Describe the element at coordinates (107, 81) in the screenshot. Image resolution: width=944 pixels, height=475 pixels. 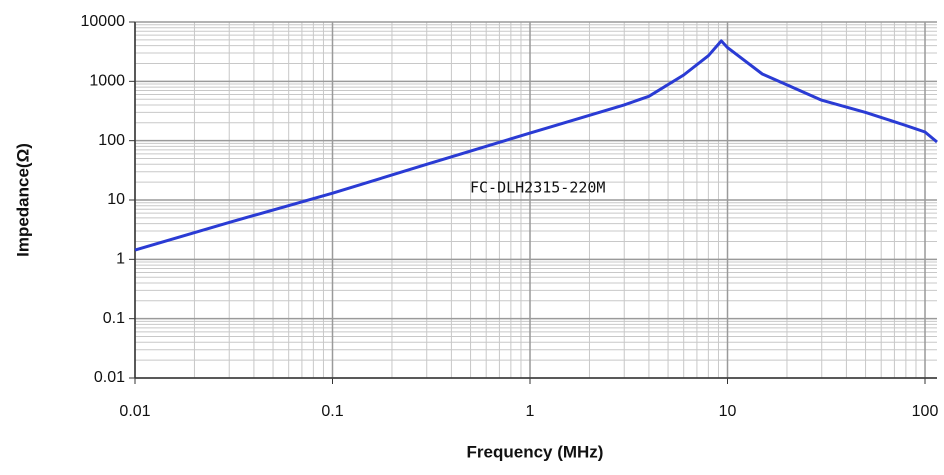
I see `y-tick-label: 1000` at that location.